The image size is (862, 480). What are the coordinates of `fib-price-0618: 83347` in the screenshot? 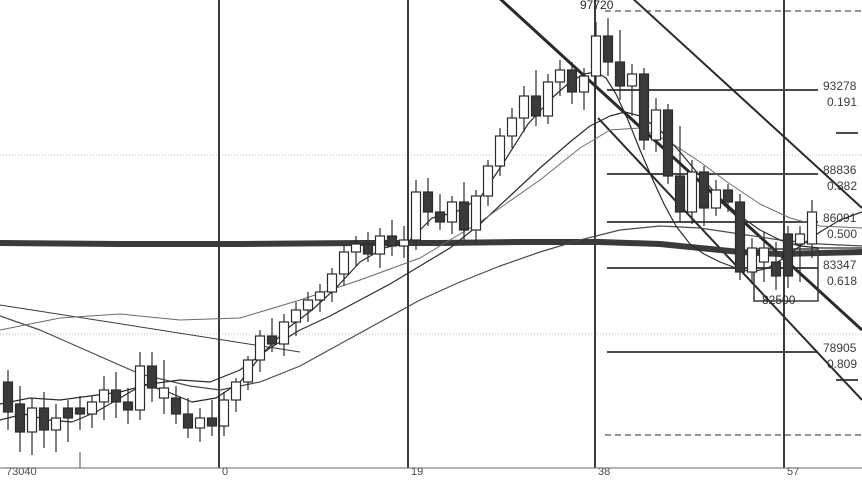 It's located at (840, 265).